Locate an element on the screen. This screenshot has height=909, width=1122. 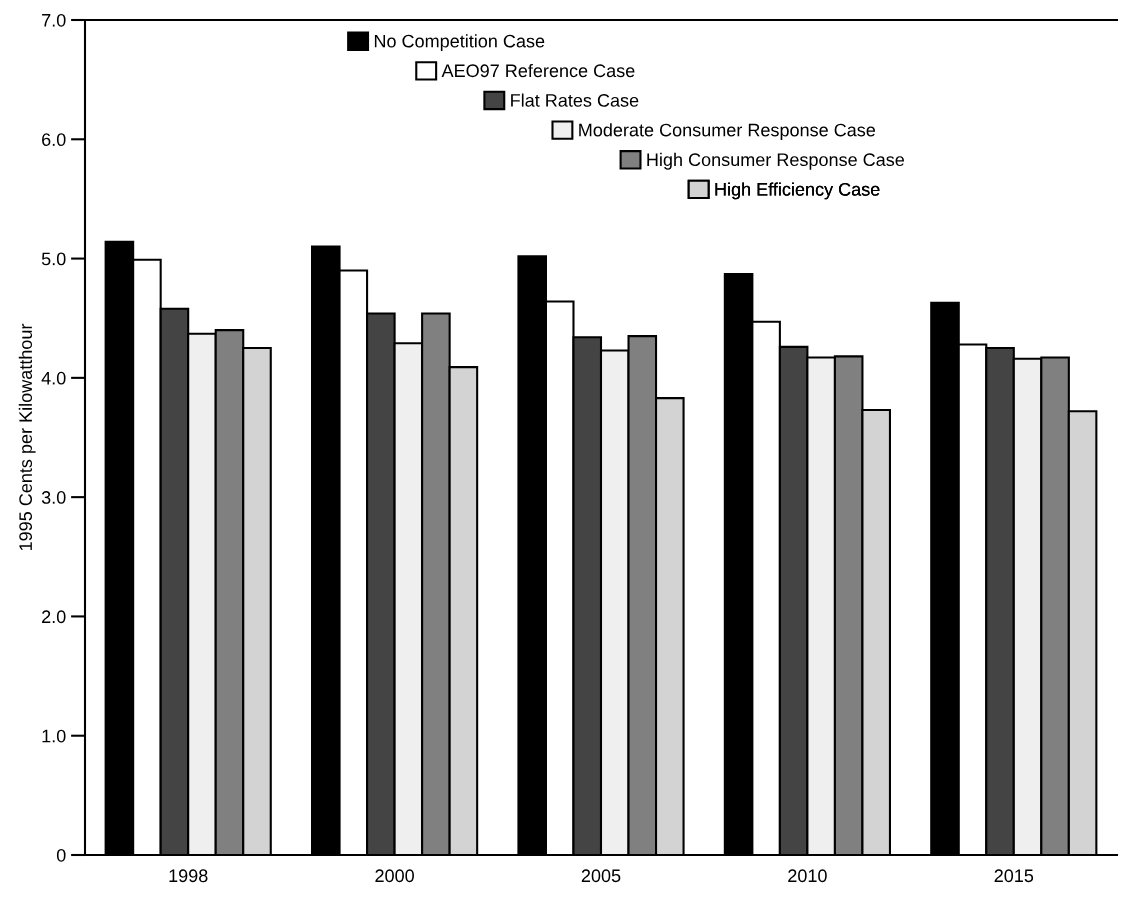
legend-label: High Consumer Response Case is located at coordinates (776, 161).